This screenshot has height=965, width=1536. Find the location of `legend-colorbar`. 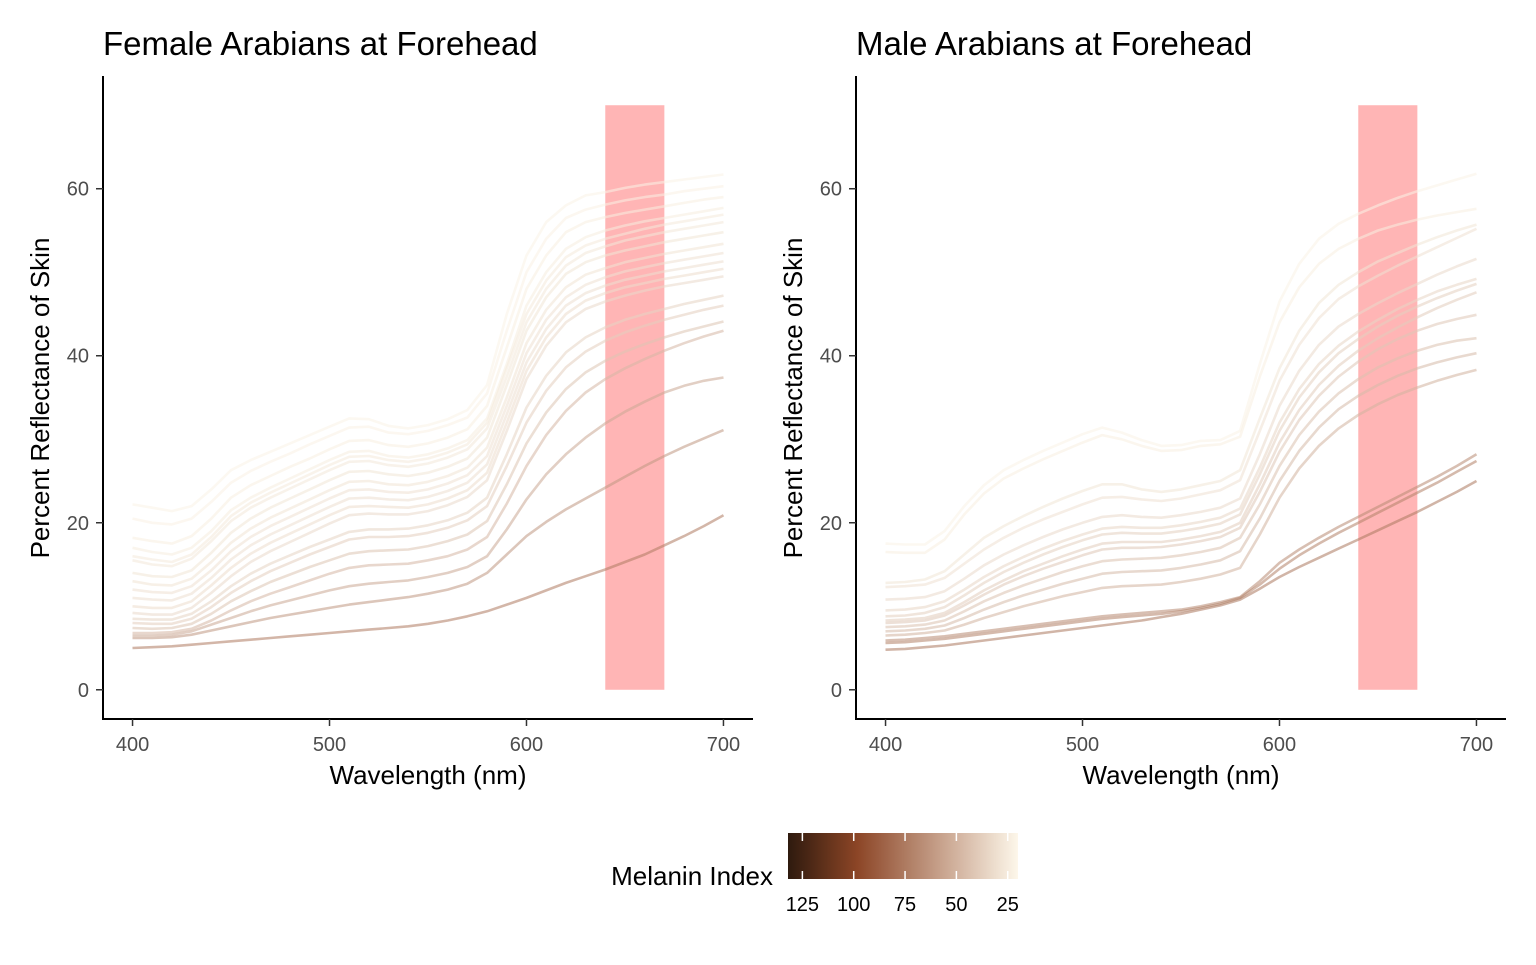

legend-colorbar is located at coordinates (903, 856).